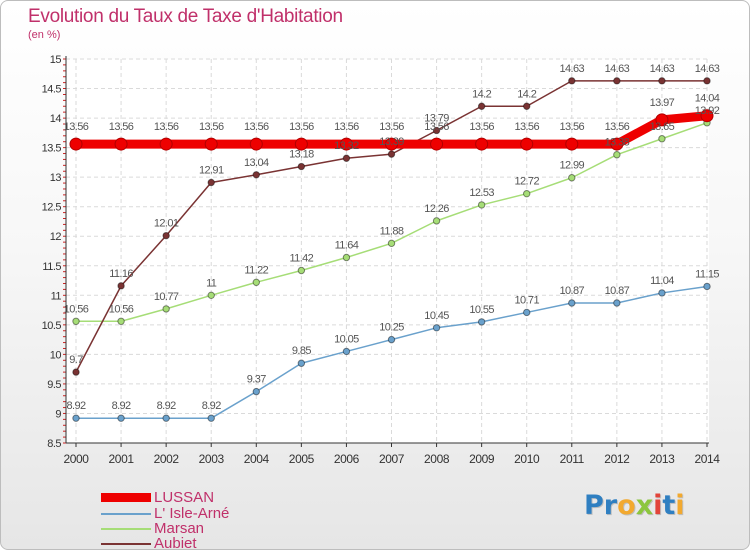 This screenshot has width=750, height=550. Describe the element at coordinates (257, 459) in the screenshot. I see `x-tick-label: 2004` at that location.